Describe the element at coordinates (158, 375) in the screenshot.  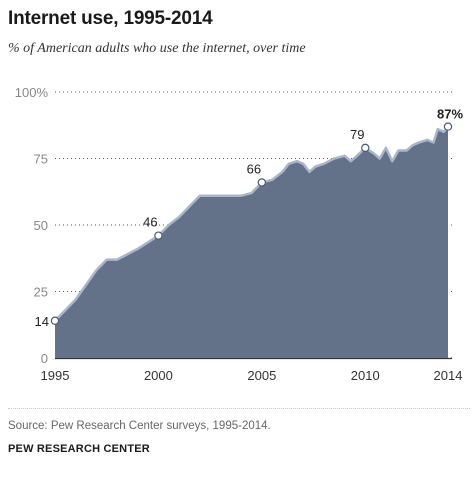
I see `x-tick-label: 2000` at that location.